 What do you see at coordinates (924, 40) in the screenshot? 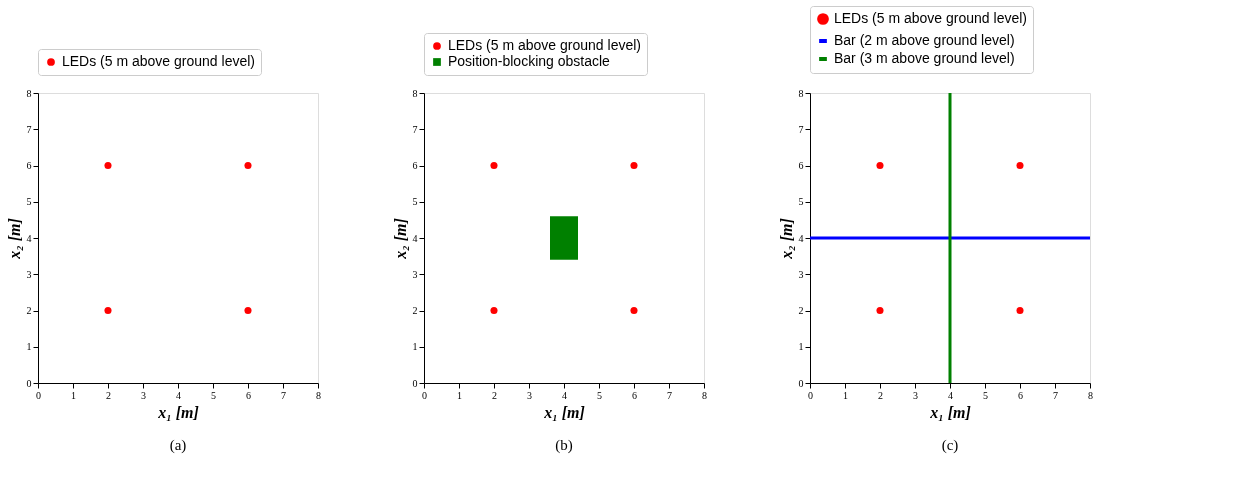
I see `legend-label: Bar (2 m above ground level)` at bounding box center [924, 40].